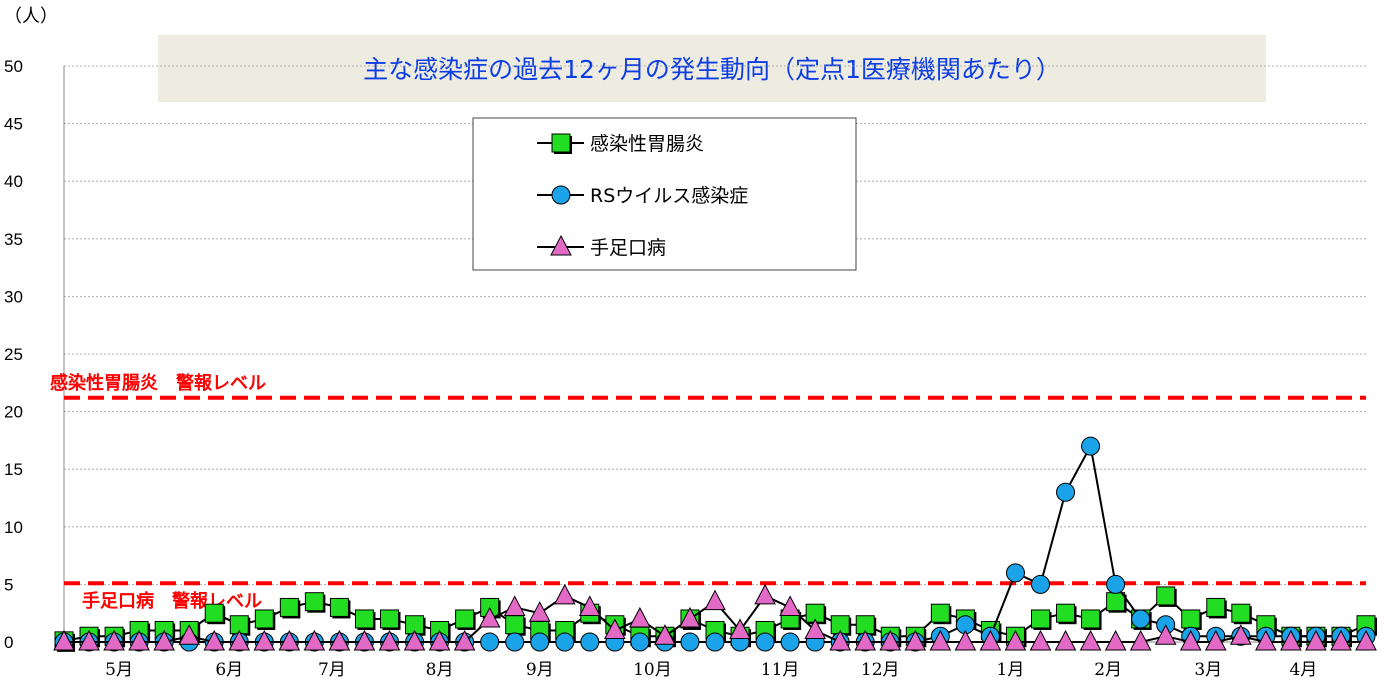  What do you see at coordinates (13, 469) in the screenshot?
I see `y-tick-label: 15` at bounding box center [13, 469].